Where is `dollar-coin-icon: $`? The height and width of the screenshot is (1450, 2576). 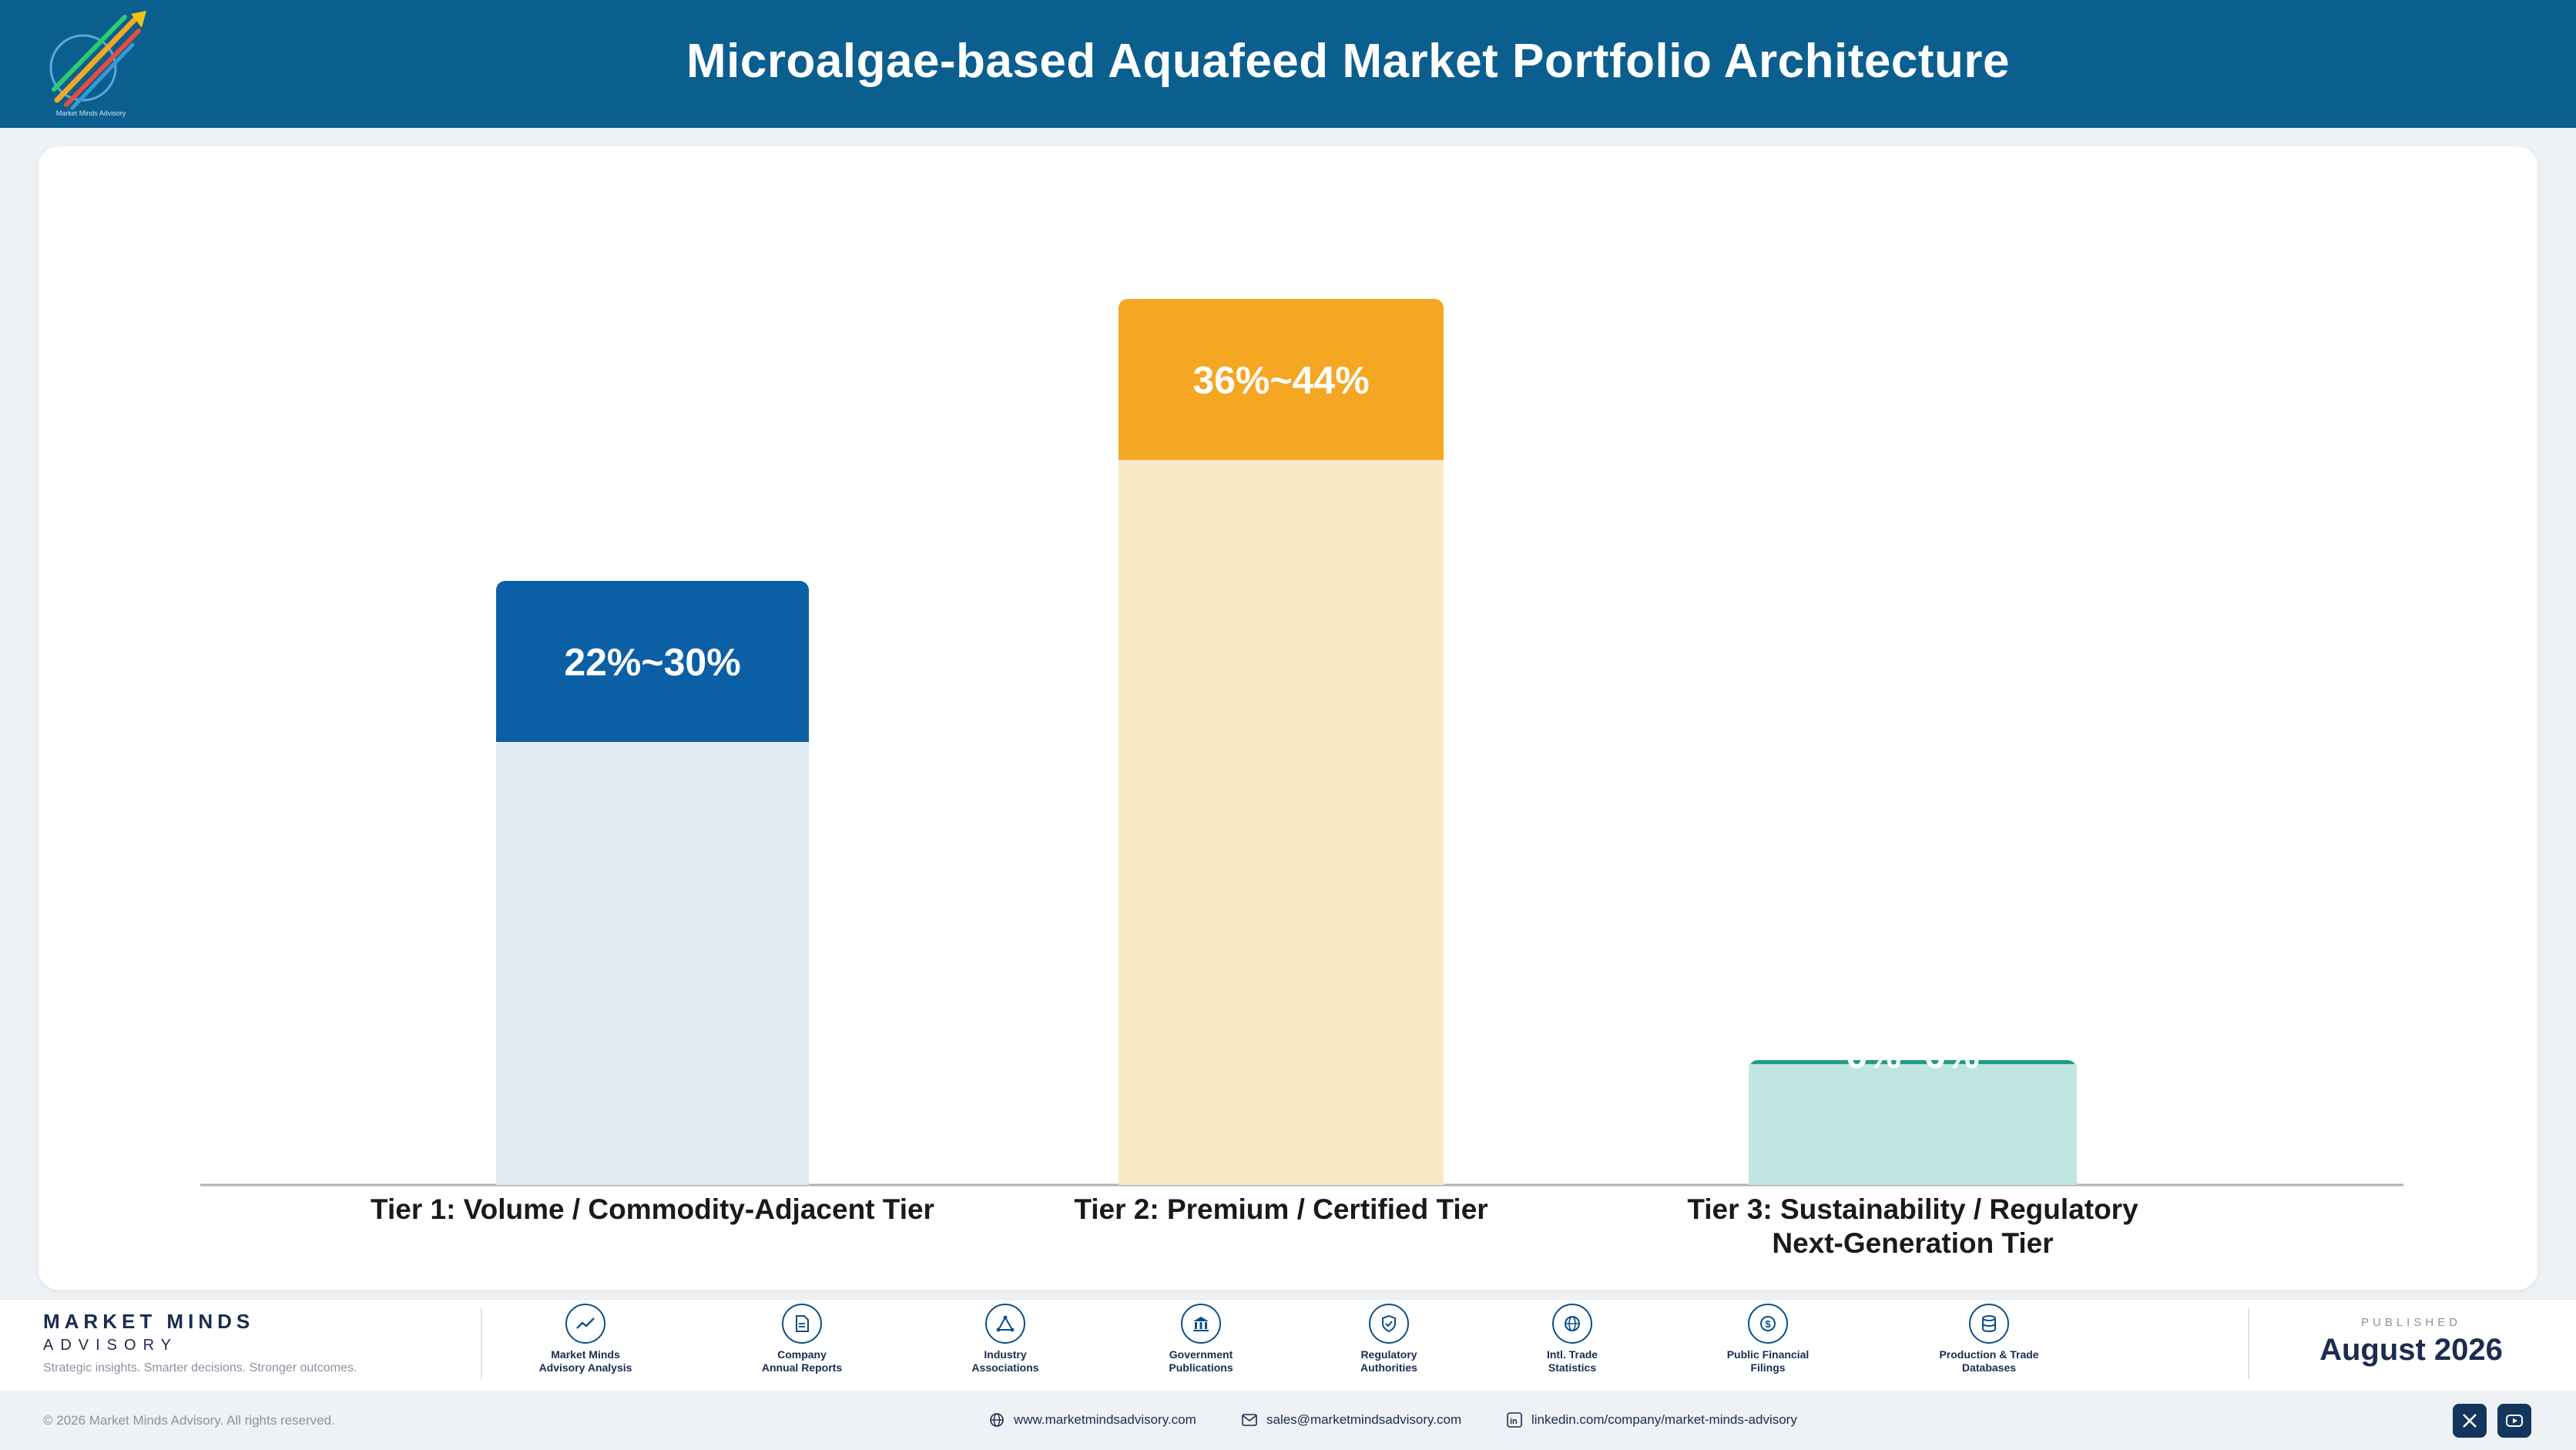 dollar-coin-icon: $ is located at coordinates (1768, 1324).